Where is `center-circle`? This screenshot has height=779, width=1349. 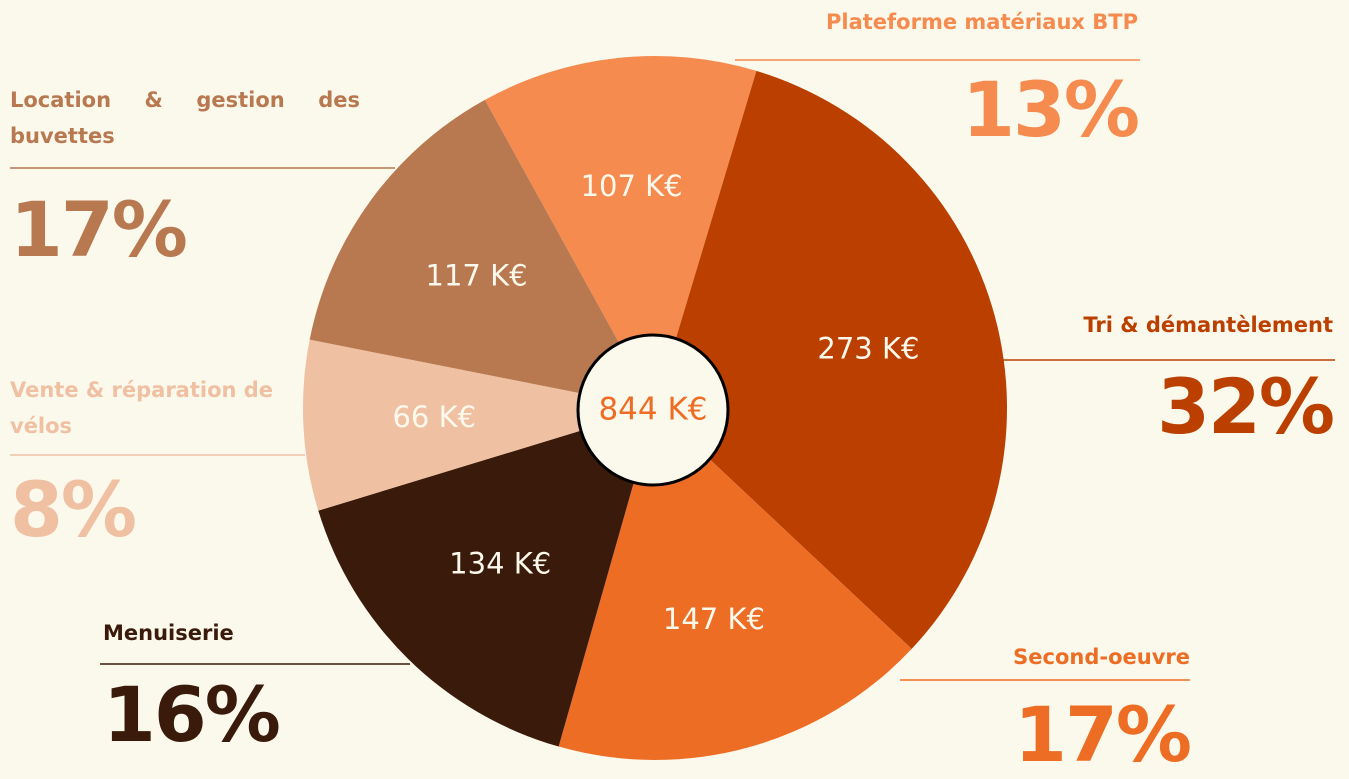 center-circle is located at coordinates (653, 410).